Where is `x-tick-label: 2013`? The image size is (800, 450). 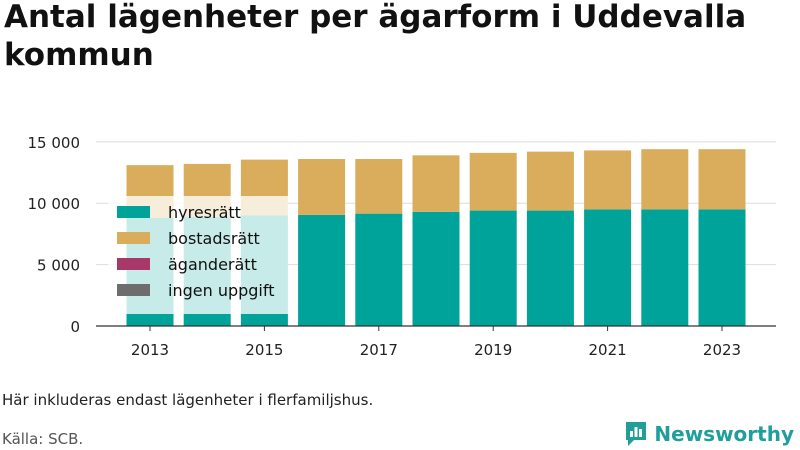
x-tick-label: 2013 is located at coordinates (150, 350).